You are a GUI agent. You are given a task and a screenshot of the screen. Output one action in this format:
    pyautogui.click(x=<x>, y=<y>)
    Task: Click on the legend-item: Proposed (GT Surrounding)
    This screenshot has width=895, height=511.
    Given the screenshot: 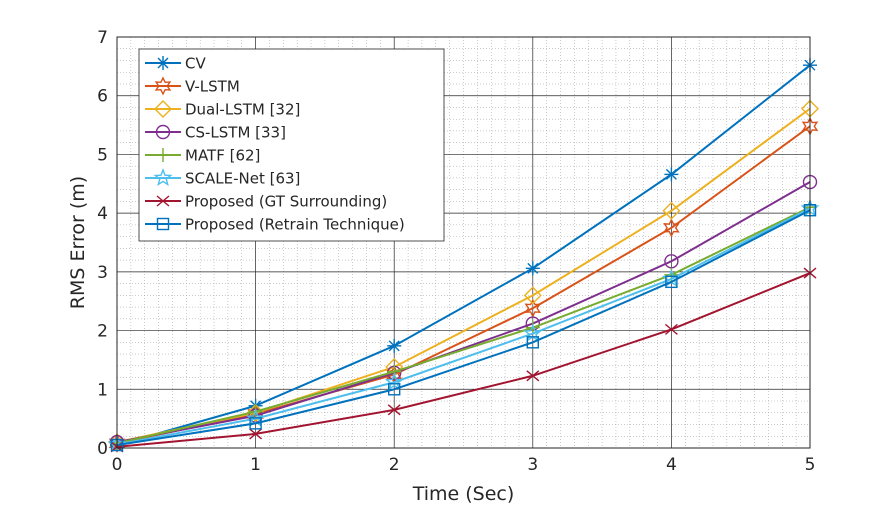 What is the action you would take?
    pyautogui.click(x=266, y=202)
    